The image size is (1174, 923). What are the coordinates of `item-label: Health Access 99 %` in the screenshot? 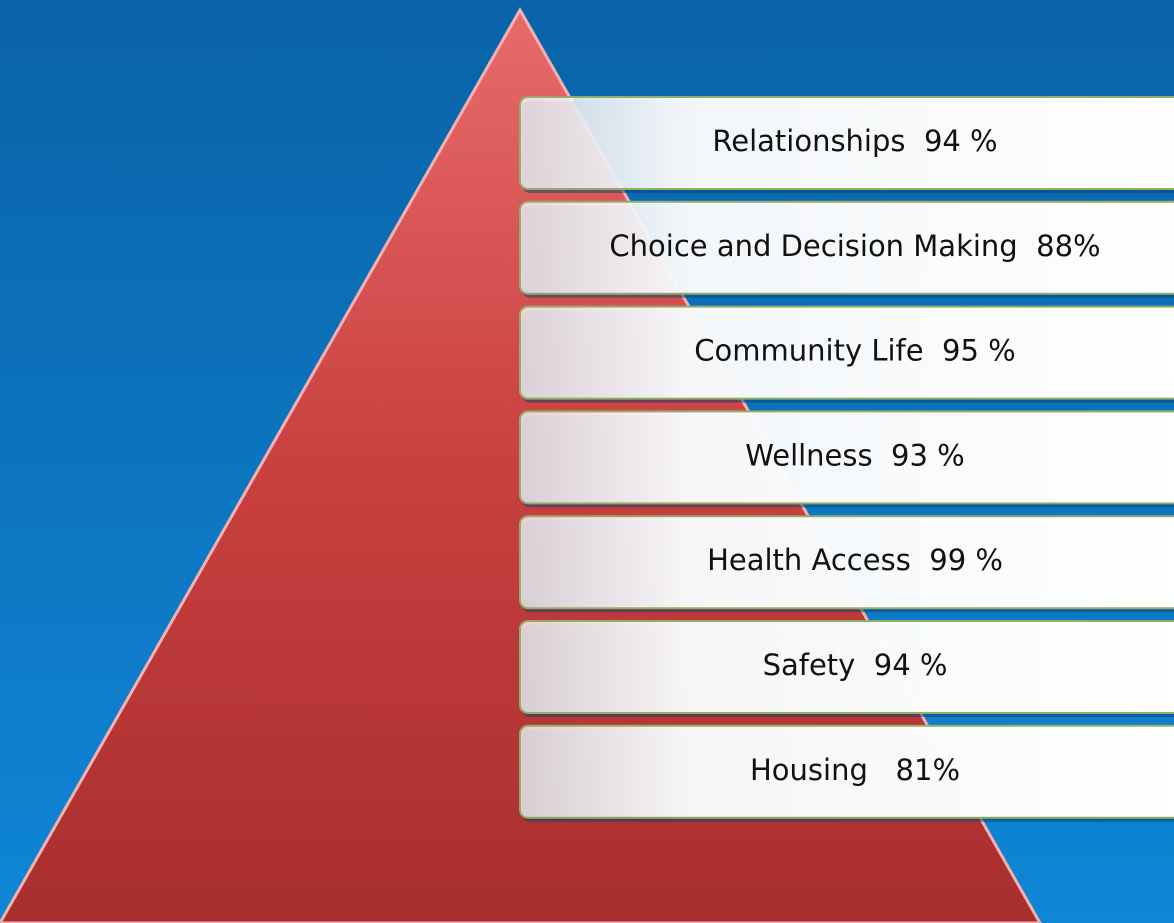 It's located at (855, 560).